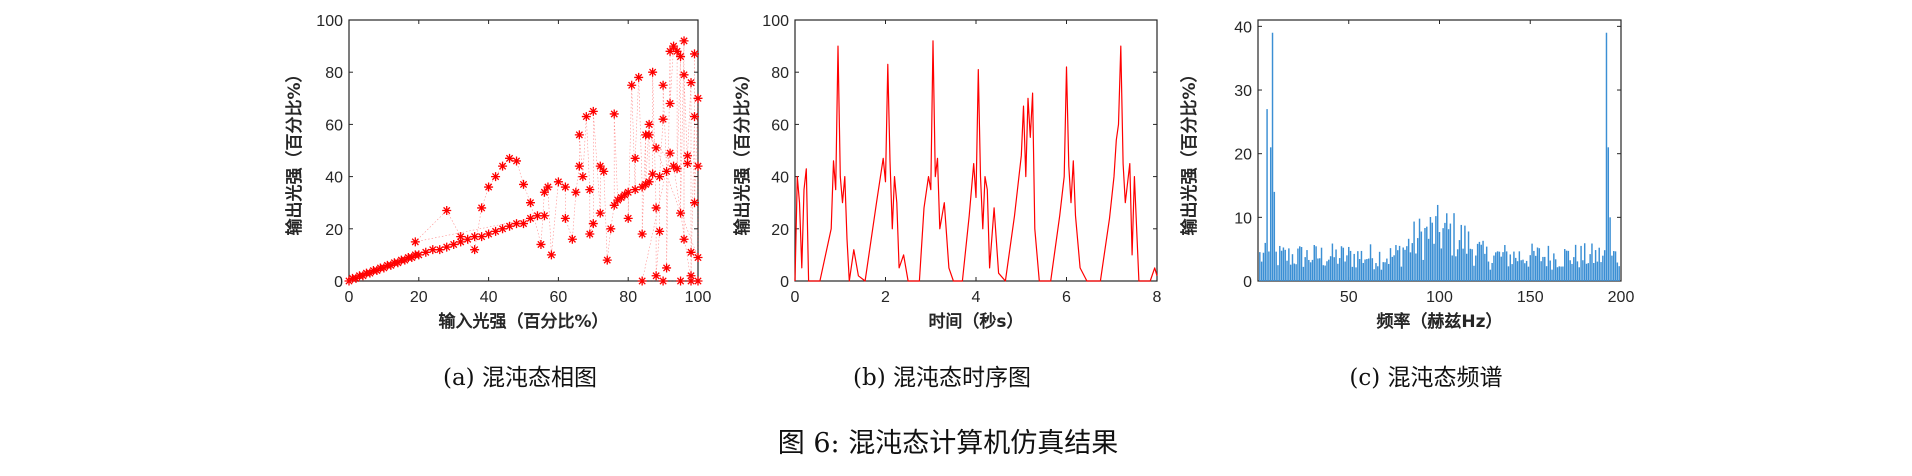 This screenshot has height=476, width=1912. Describe the element at coordinates (976, 161) in the screenshot. I see `time-series-line` at that location.